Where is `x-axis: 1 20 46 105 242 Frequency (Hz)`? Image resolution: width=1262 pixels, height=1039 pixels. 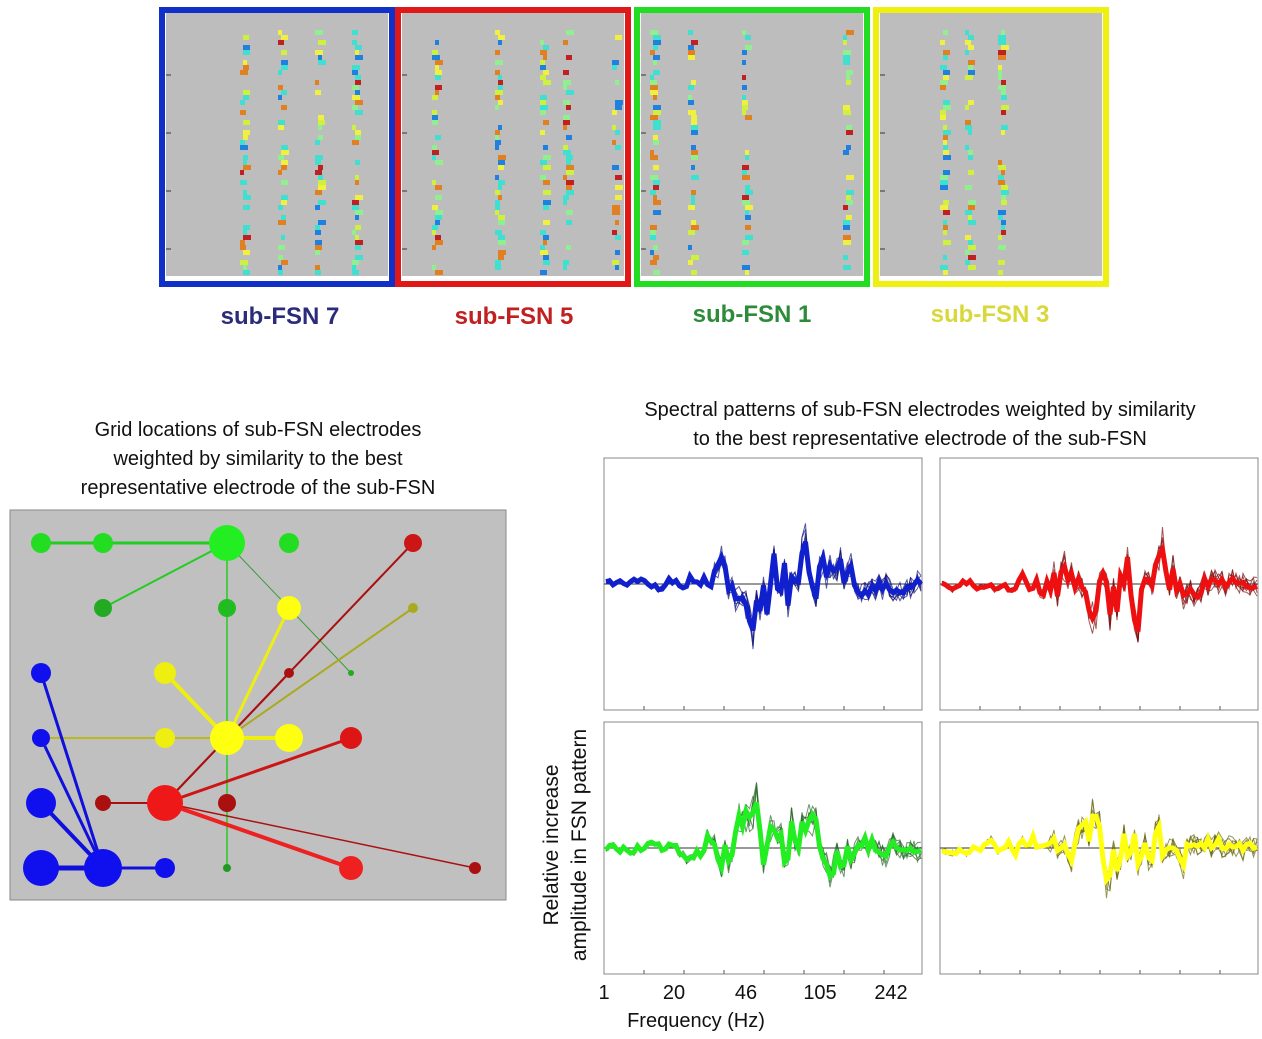 x-axis: 1 20 46 105 242 Frequency (Hz) is located at coordinates (752, 1007).